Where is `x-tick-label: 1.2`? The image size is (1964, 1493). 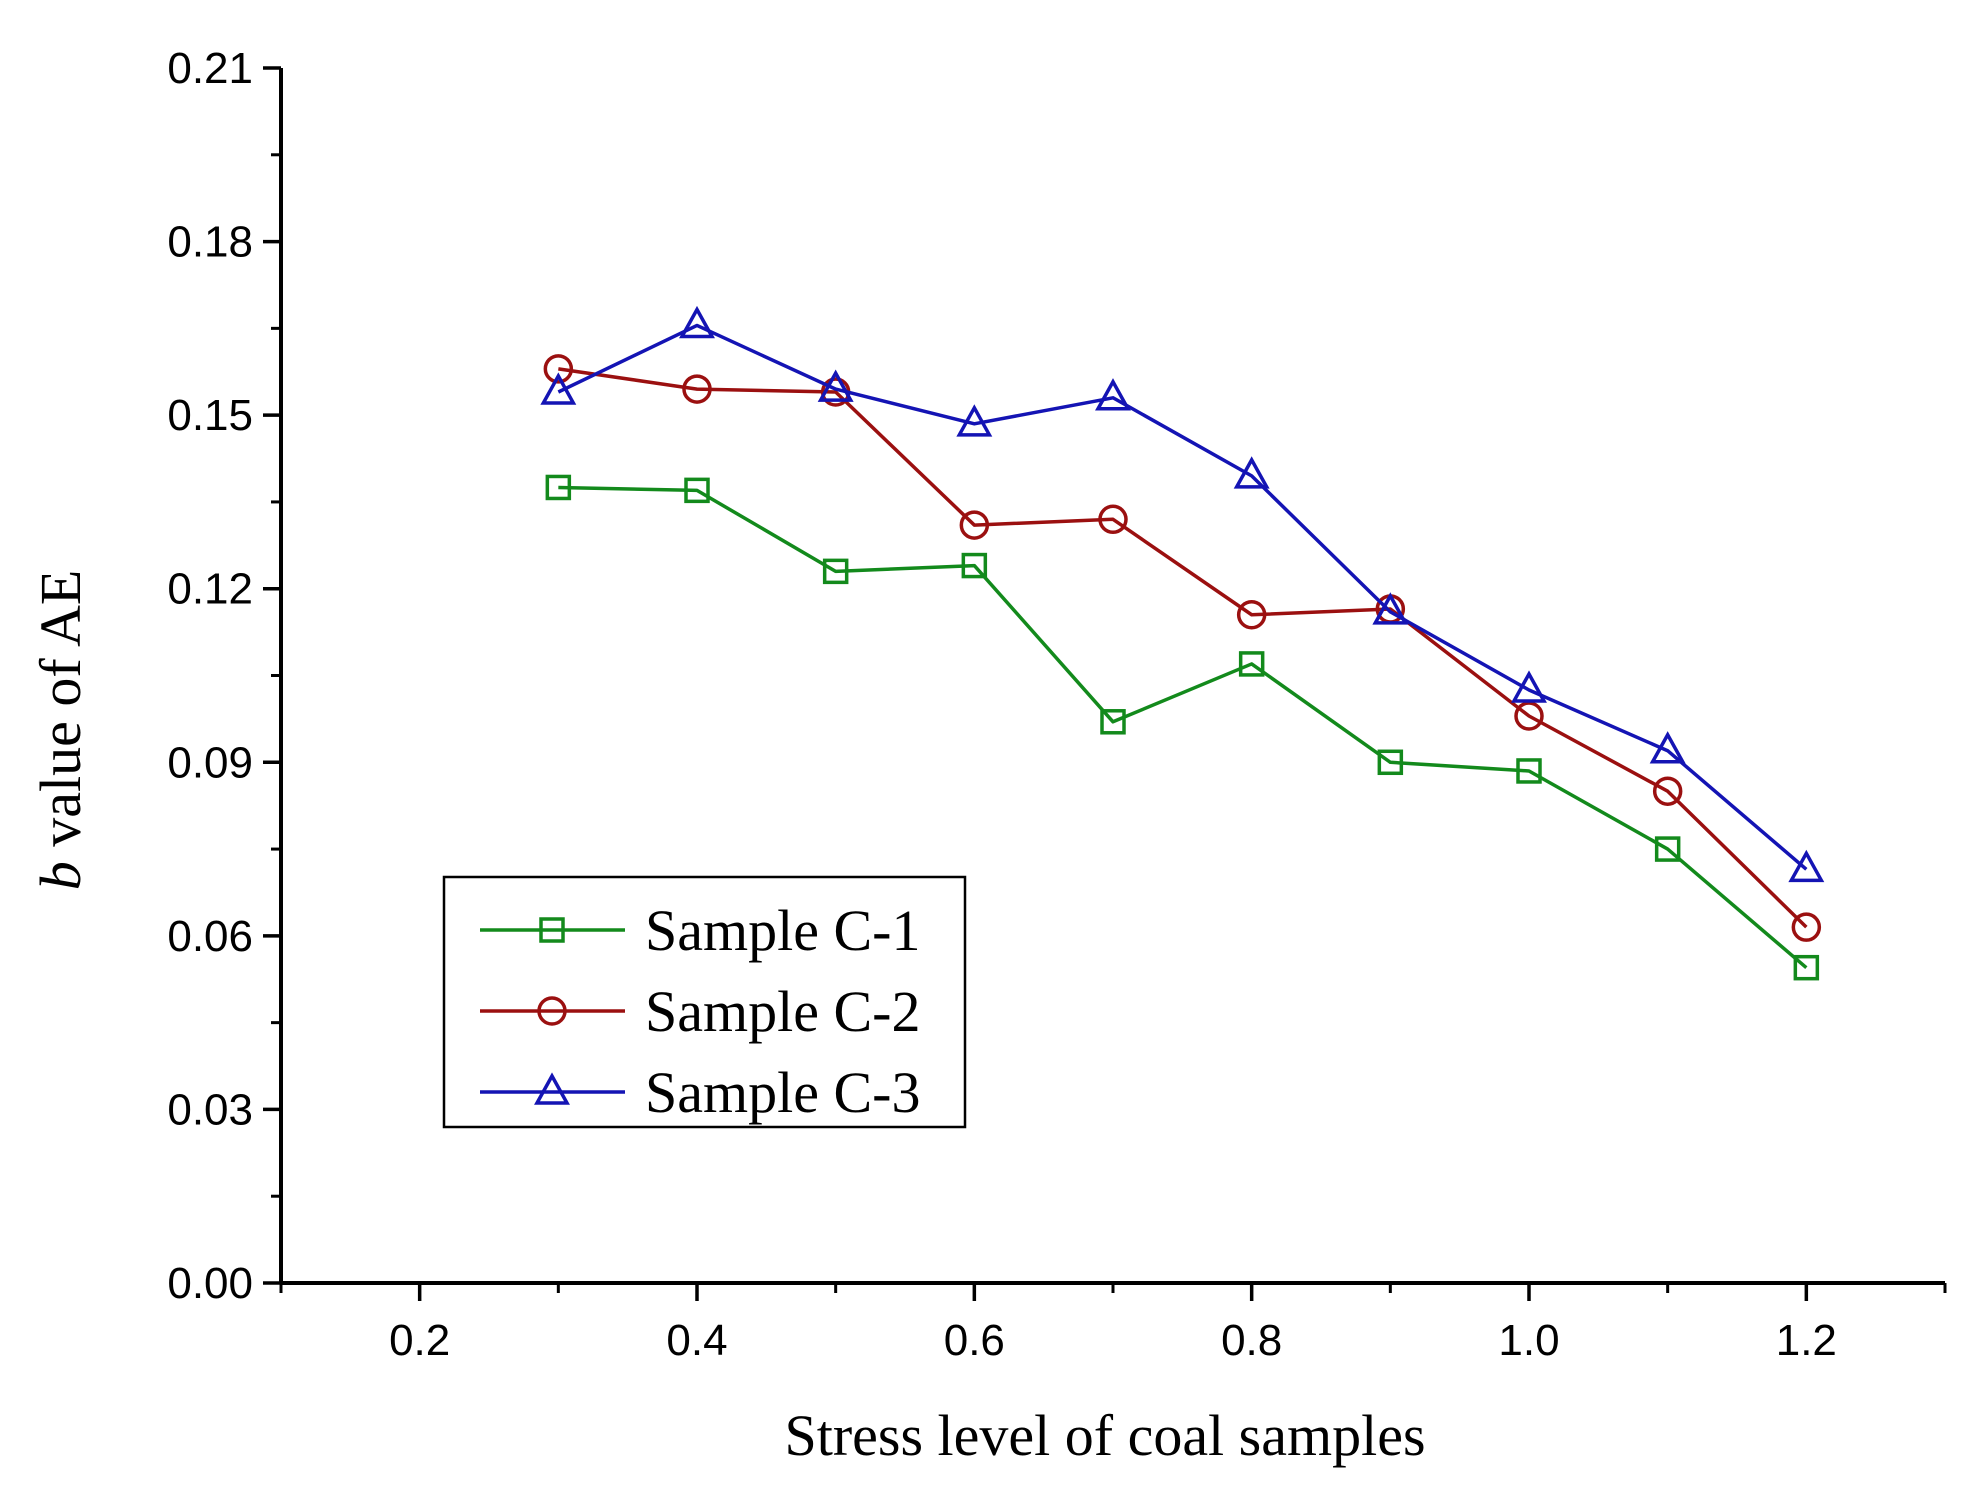 x-tick-label: 1.2 is located at coordinates (1806, 1340).